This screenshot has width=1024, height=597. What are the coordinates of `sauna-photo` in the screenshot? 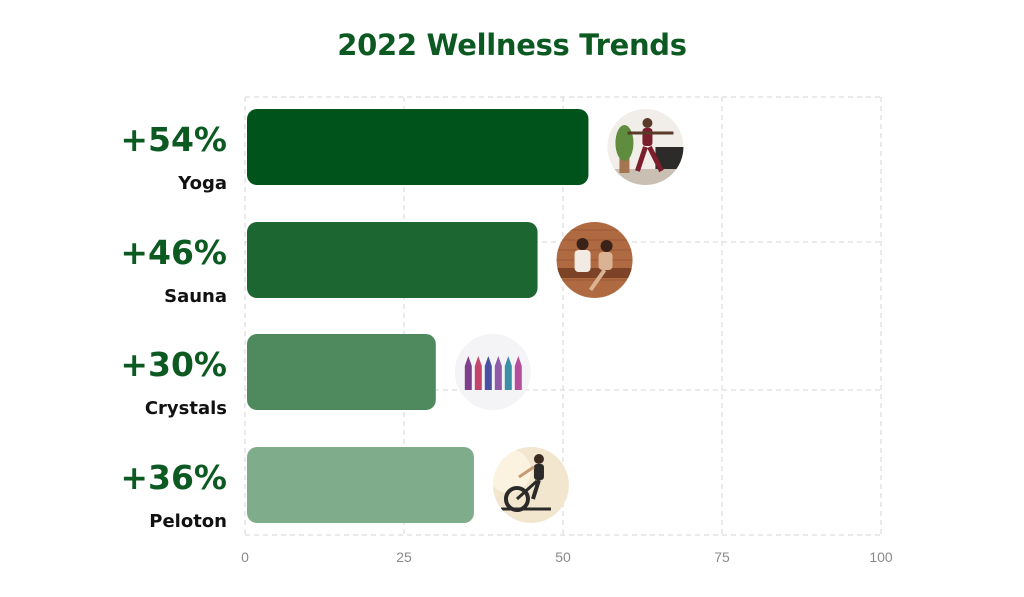 It's located at (594, 260).